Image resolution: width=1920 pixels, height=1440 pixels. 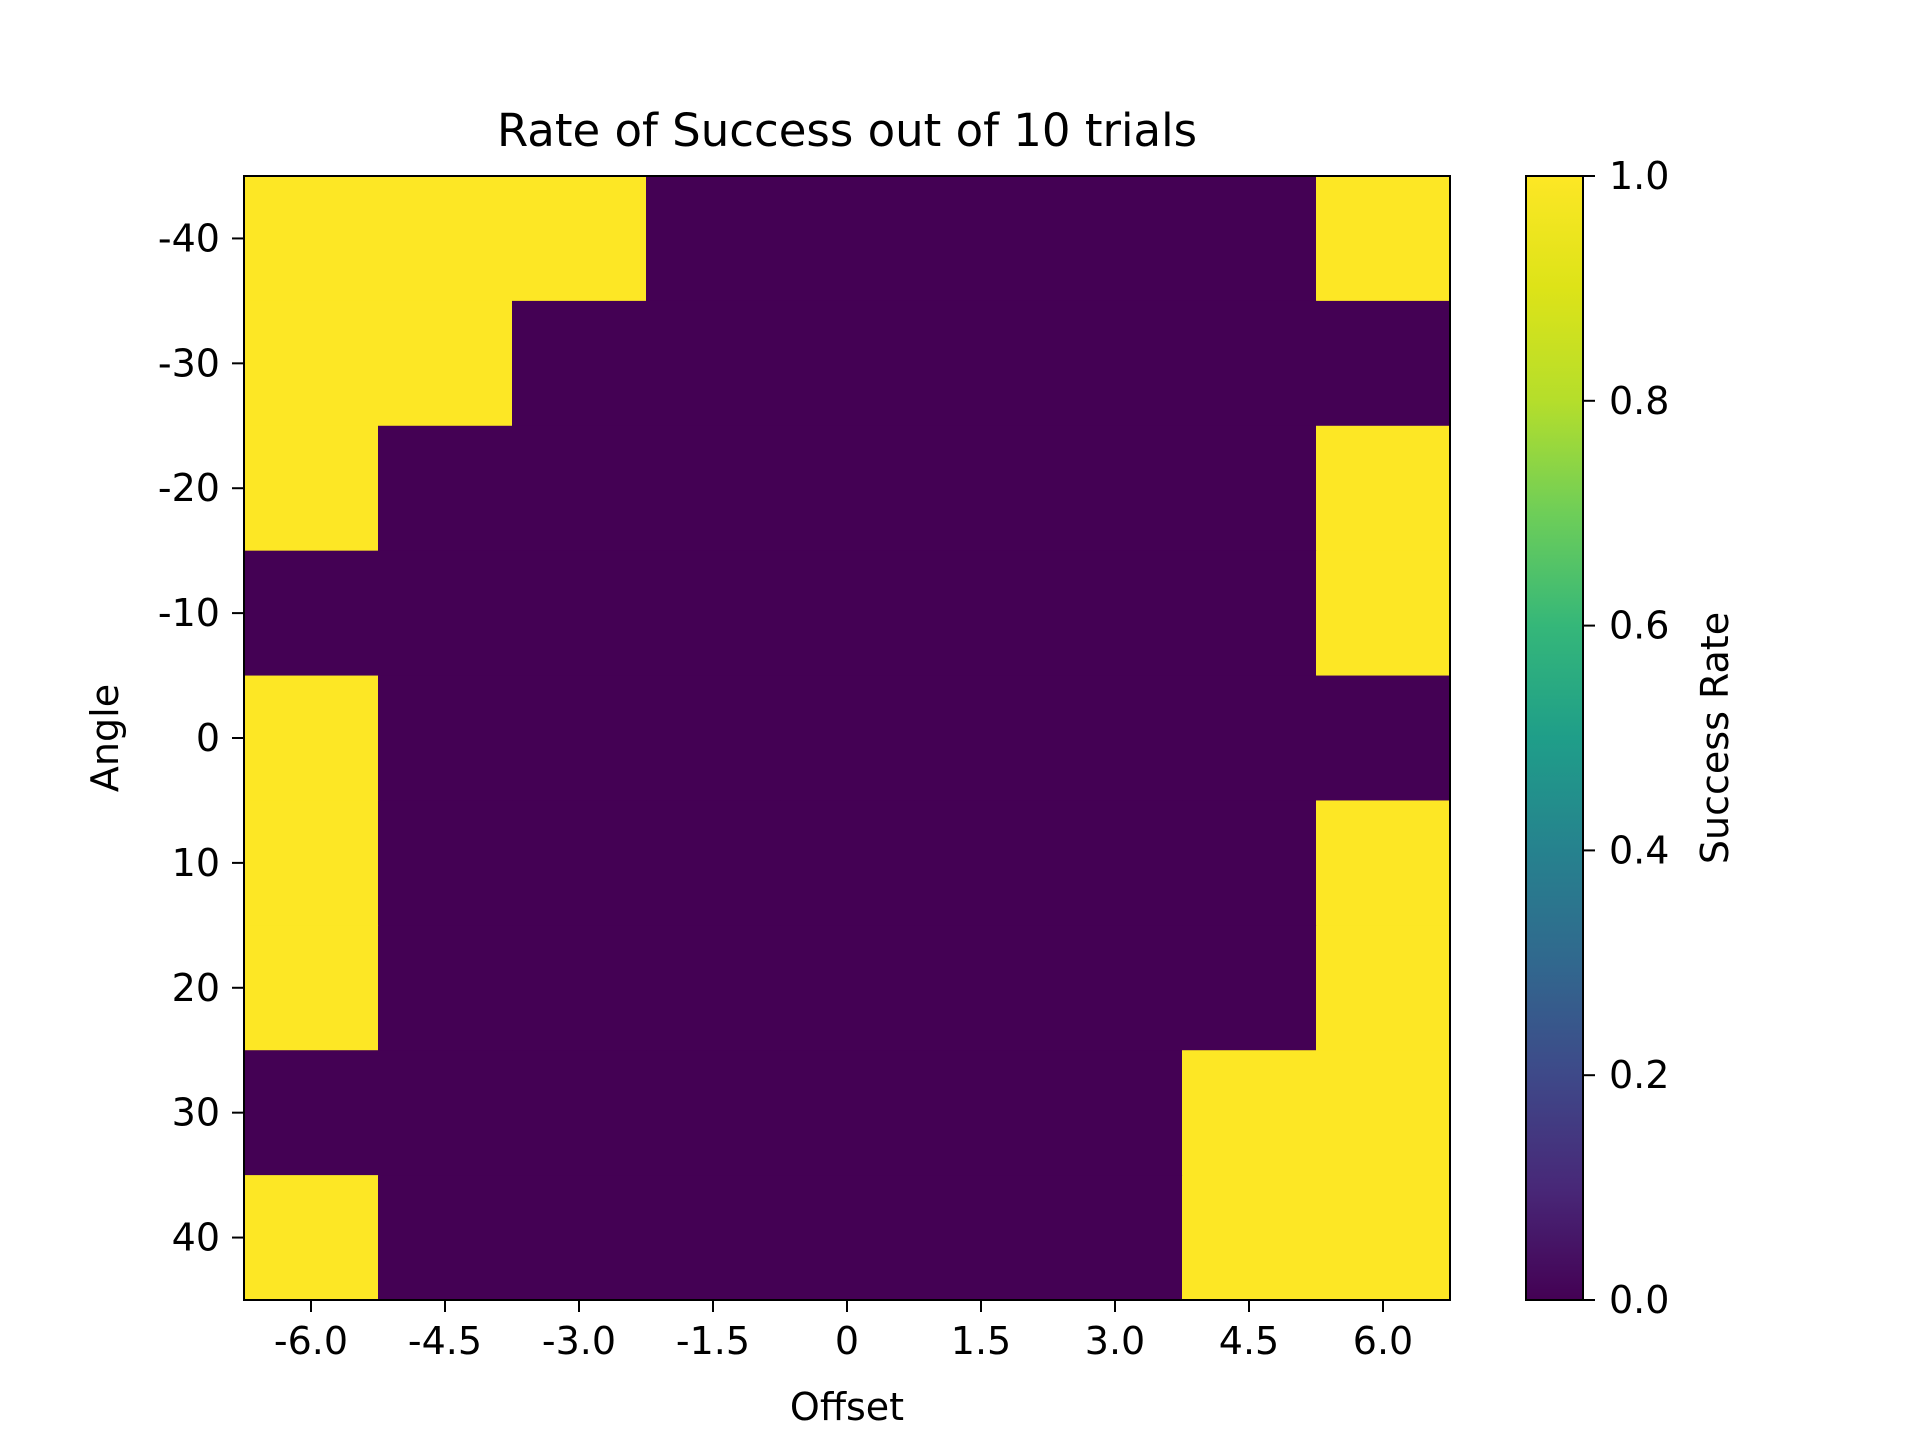 What do you see at coordinates (189, 613) in the screenshot?
I see `y-tick-label: -10` at bounding box center [189, 613].